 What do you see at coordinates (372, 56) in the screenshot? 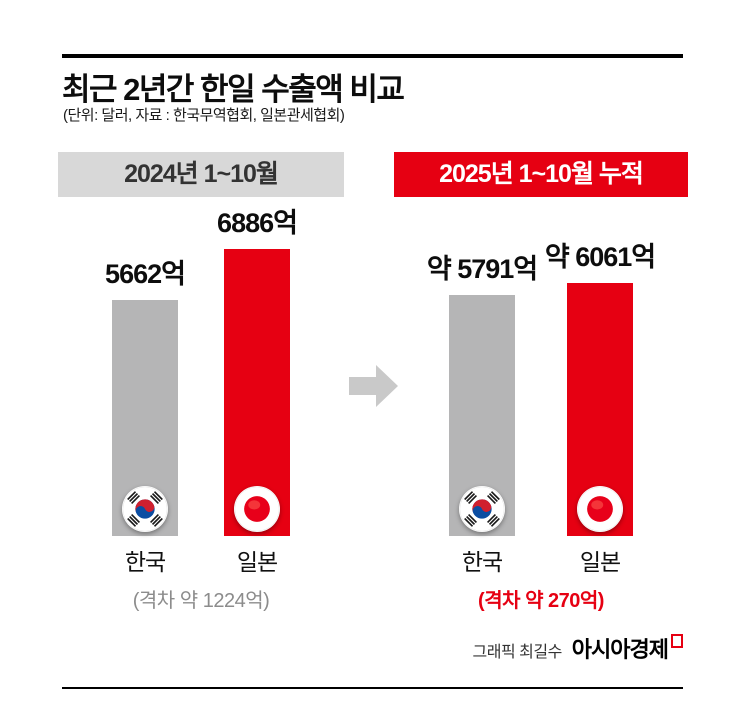
I see `top-rule` at bounding box center [372, 56].